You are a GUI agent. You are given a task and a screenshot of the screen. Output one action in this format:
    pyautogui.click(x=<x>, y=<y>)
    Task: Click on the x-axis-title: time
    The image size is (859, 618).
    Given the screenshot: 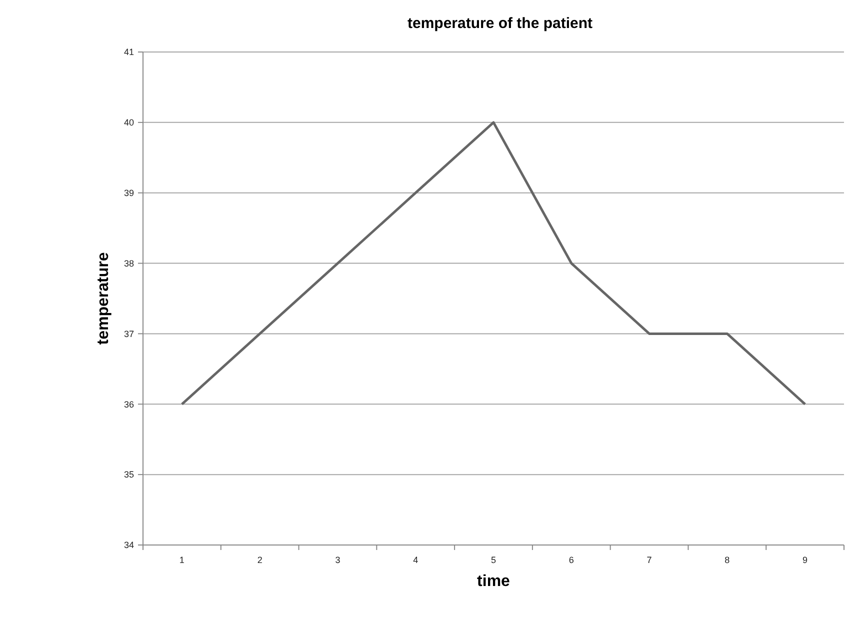 What is the action you would take?
    pyautogui.click(x=493, y=581)
    